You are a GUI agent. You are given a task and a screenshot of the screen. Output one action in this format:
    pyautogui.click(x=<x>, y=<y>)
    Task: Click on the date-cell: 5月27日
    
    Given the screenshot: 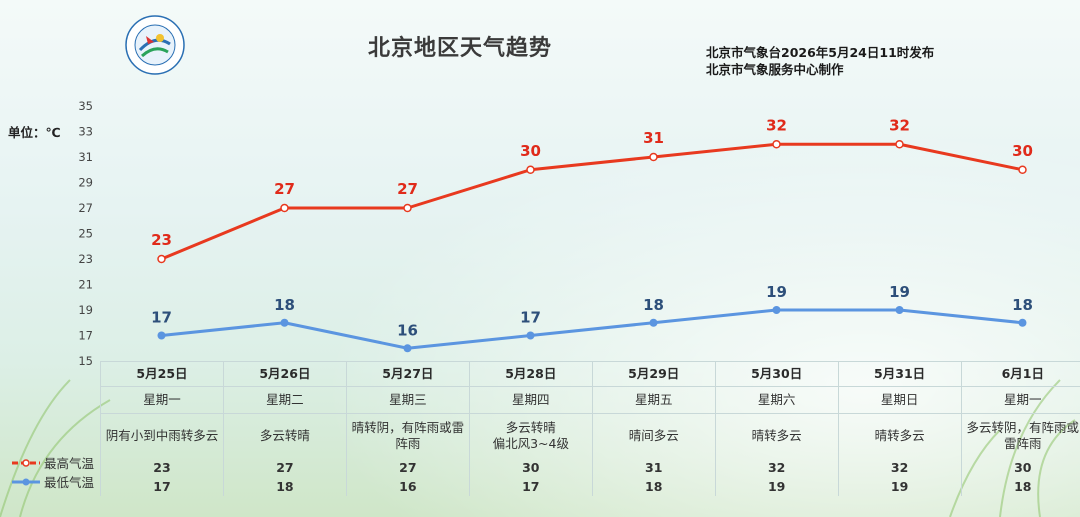 What is the action you would take?
    pyautogui.click(x=407, y=374)
    